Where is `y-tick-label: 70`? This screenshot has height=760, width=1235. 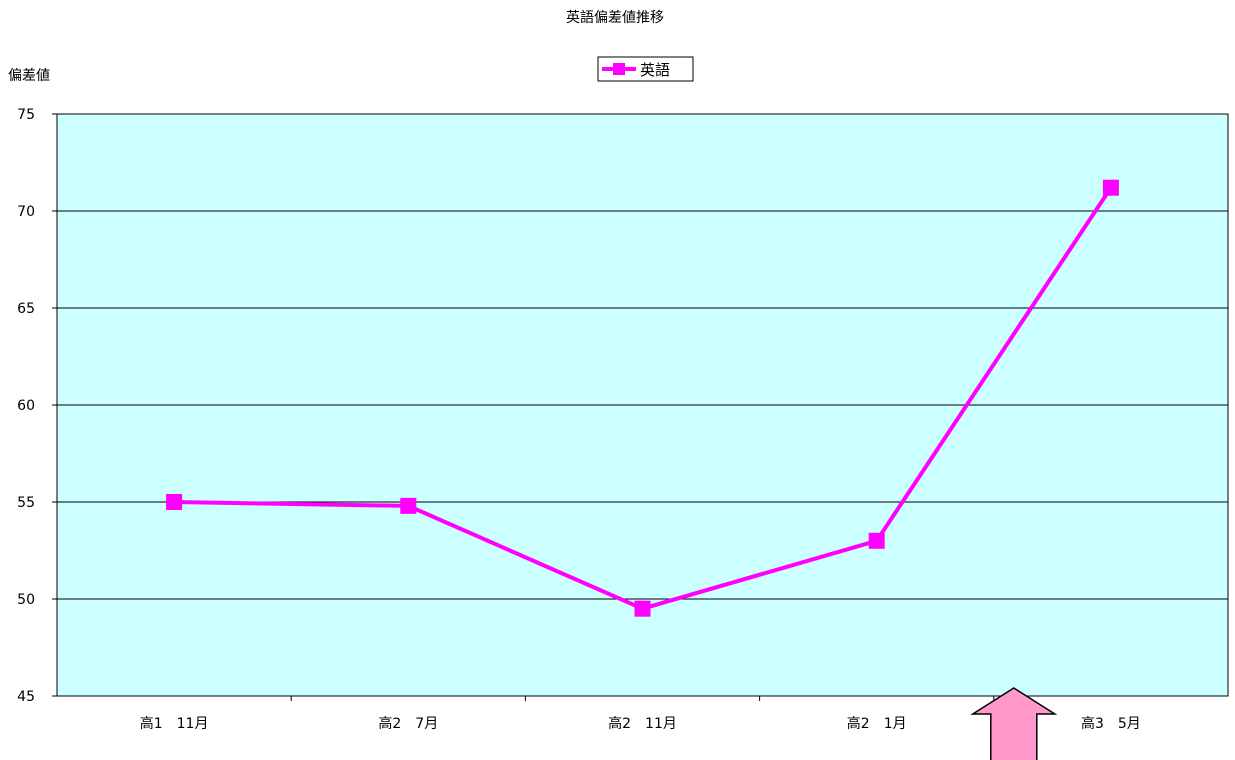 y-tick-label: 70 is located at coordinates (26, 212).